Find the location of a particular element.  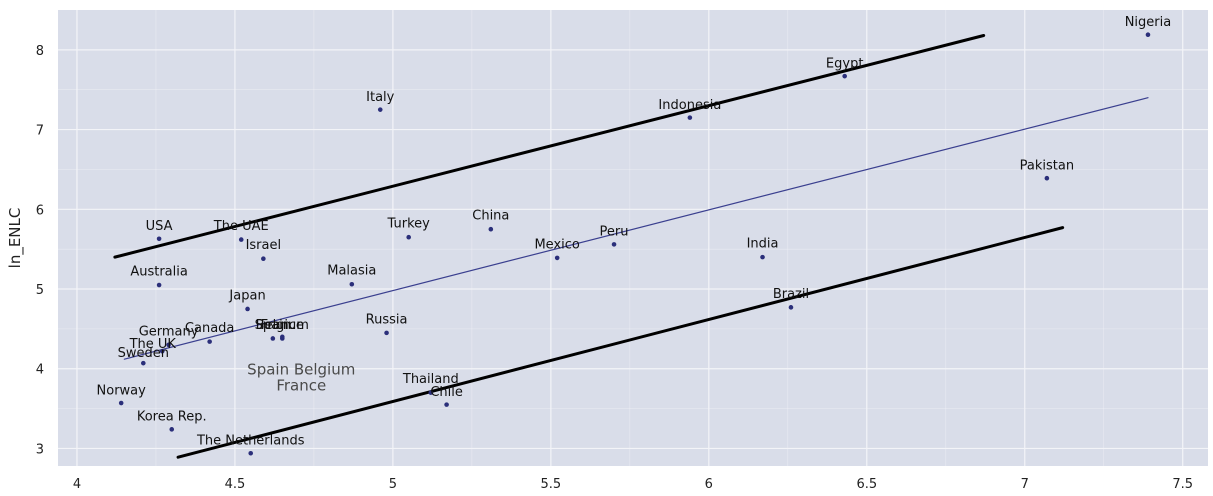

point-label: Peru is located at coordinates (614, 232).